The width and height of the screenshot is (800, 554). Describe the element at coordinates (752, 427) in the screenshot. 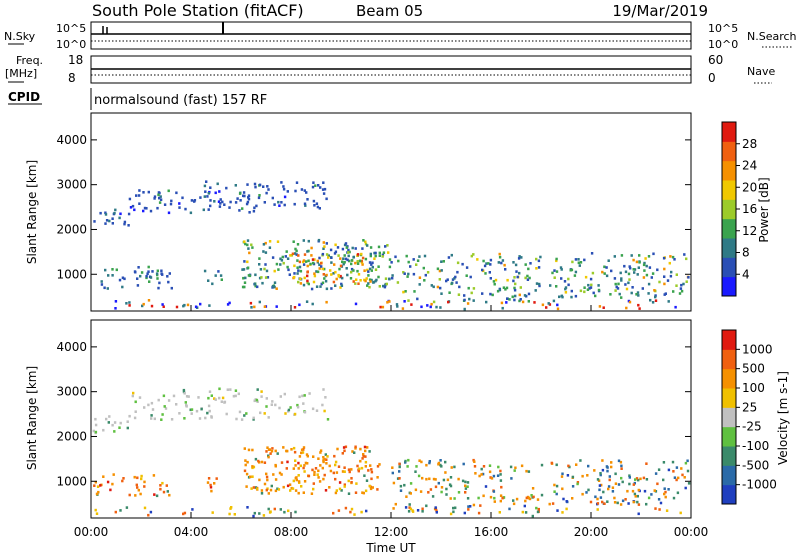

I see `colorbar-tick-label: -25` at that location.